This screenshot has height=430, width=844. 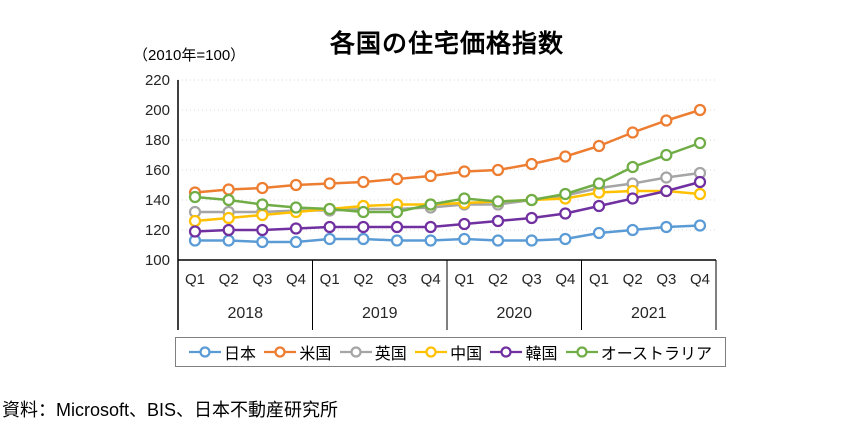 I want to click on y-axis-tick-label: 100, so click(x=157, y=260).